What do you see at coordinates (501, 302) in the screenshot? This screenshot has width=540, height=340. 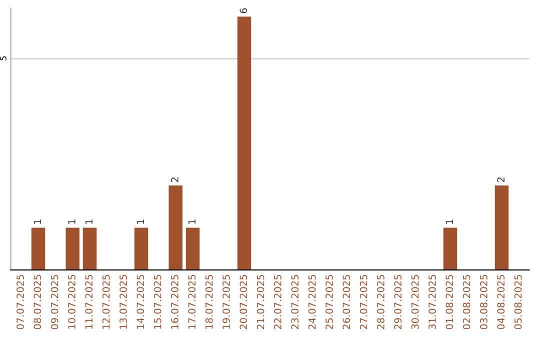 I see `x-tick-label: 04.08.2025` at bounding box center [501, 302].